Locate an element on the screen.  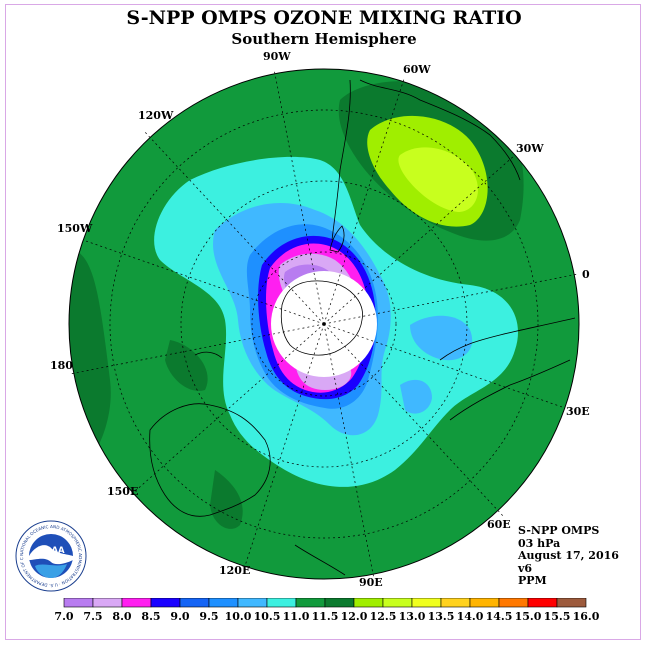
antarctic-peninsula is located at coordinates (337, 239).